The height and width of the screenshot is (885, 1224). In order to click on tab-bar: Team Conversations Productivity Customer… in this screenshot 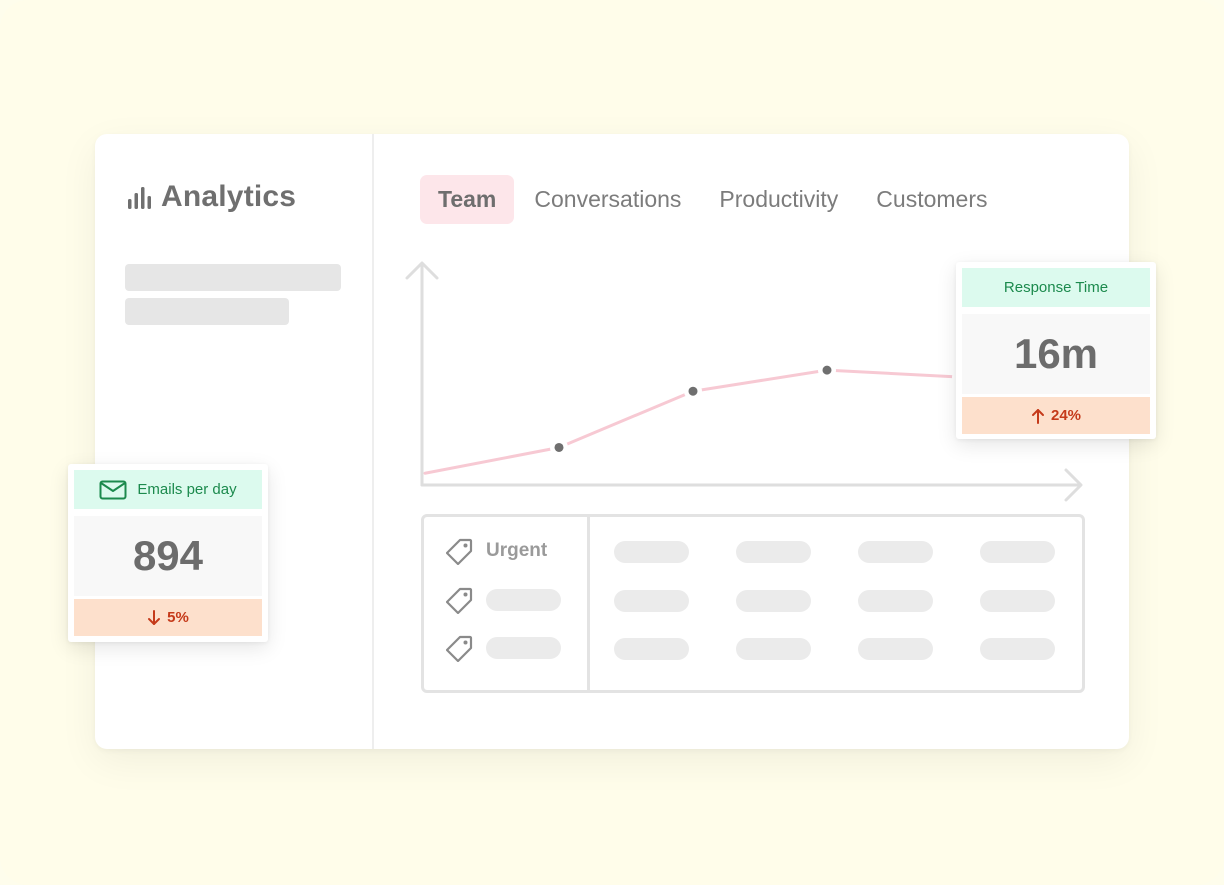, I will do `click(714, 199)`.